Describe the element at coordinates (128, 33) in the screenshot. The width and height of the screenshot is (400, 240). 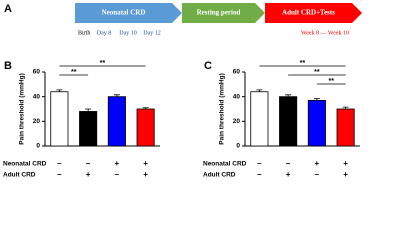
I see `day-label: Day 10` at that location.